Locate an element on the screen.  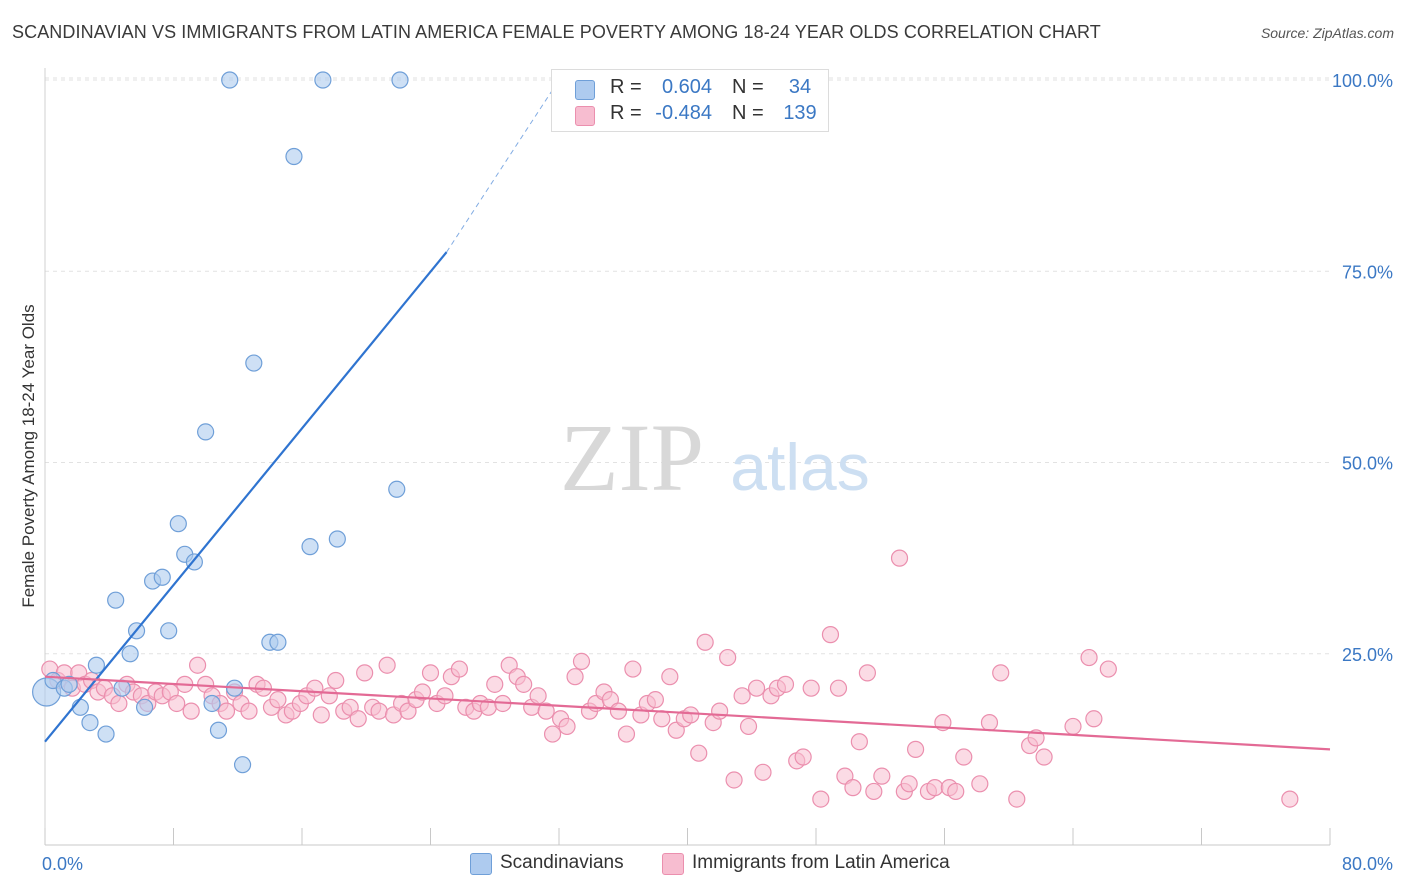
y-tick-label: 100.0% is located at coordinates (1362, 81).